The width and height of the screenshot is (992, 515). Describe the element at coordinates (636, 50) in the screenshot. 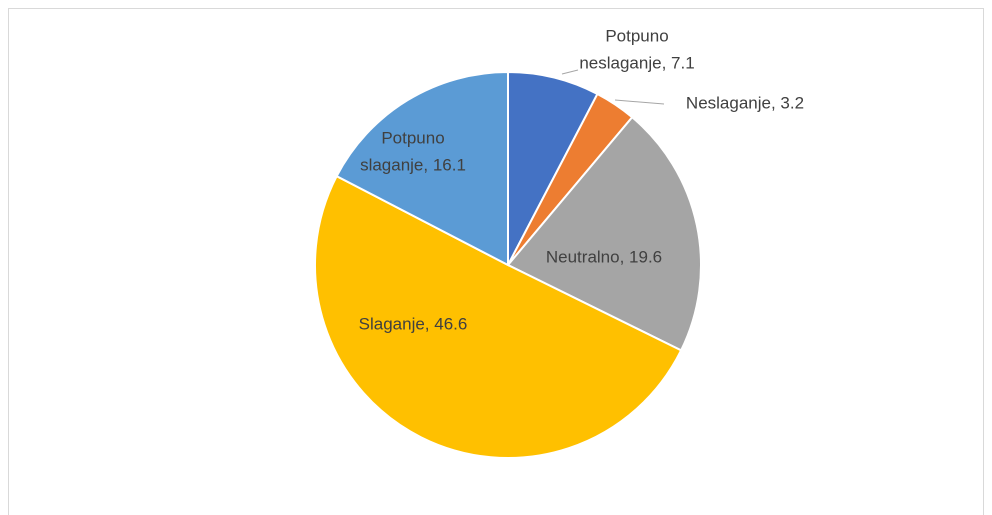

I see `data-label: Potpuno neslaganje, 7.1` at that location.